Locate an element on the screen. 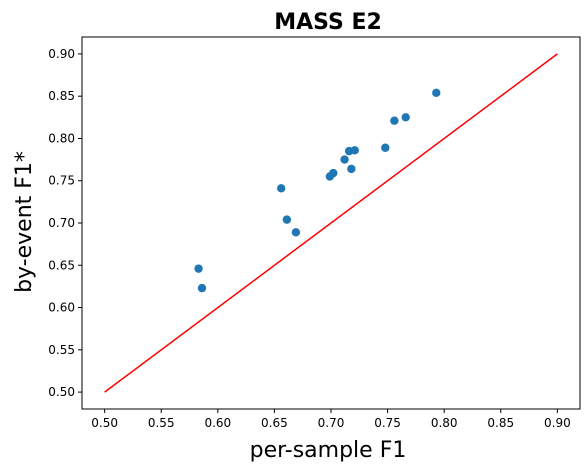  y-tick-label: 0.80 is located at coordinates (61, 138).